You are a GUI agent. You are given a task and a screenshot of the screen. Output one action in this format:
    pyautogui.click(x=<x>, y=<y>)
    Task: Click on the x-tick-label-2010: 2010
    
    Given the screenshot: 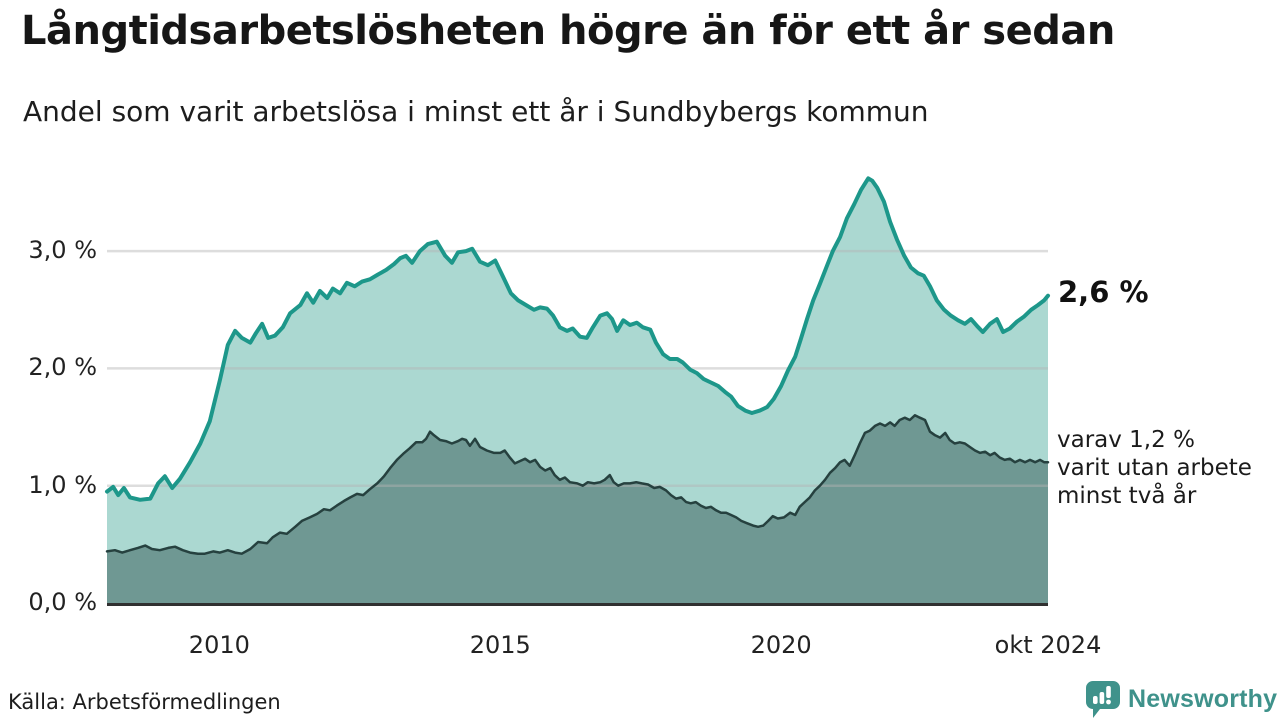 What is the action you would take?
    pyautogui.click(x=219, y=645)
    